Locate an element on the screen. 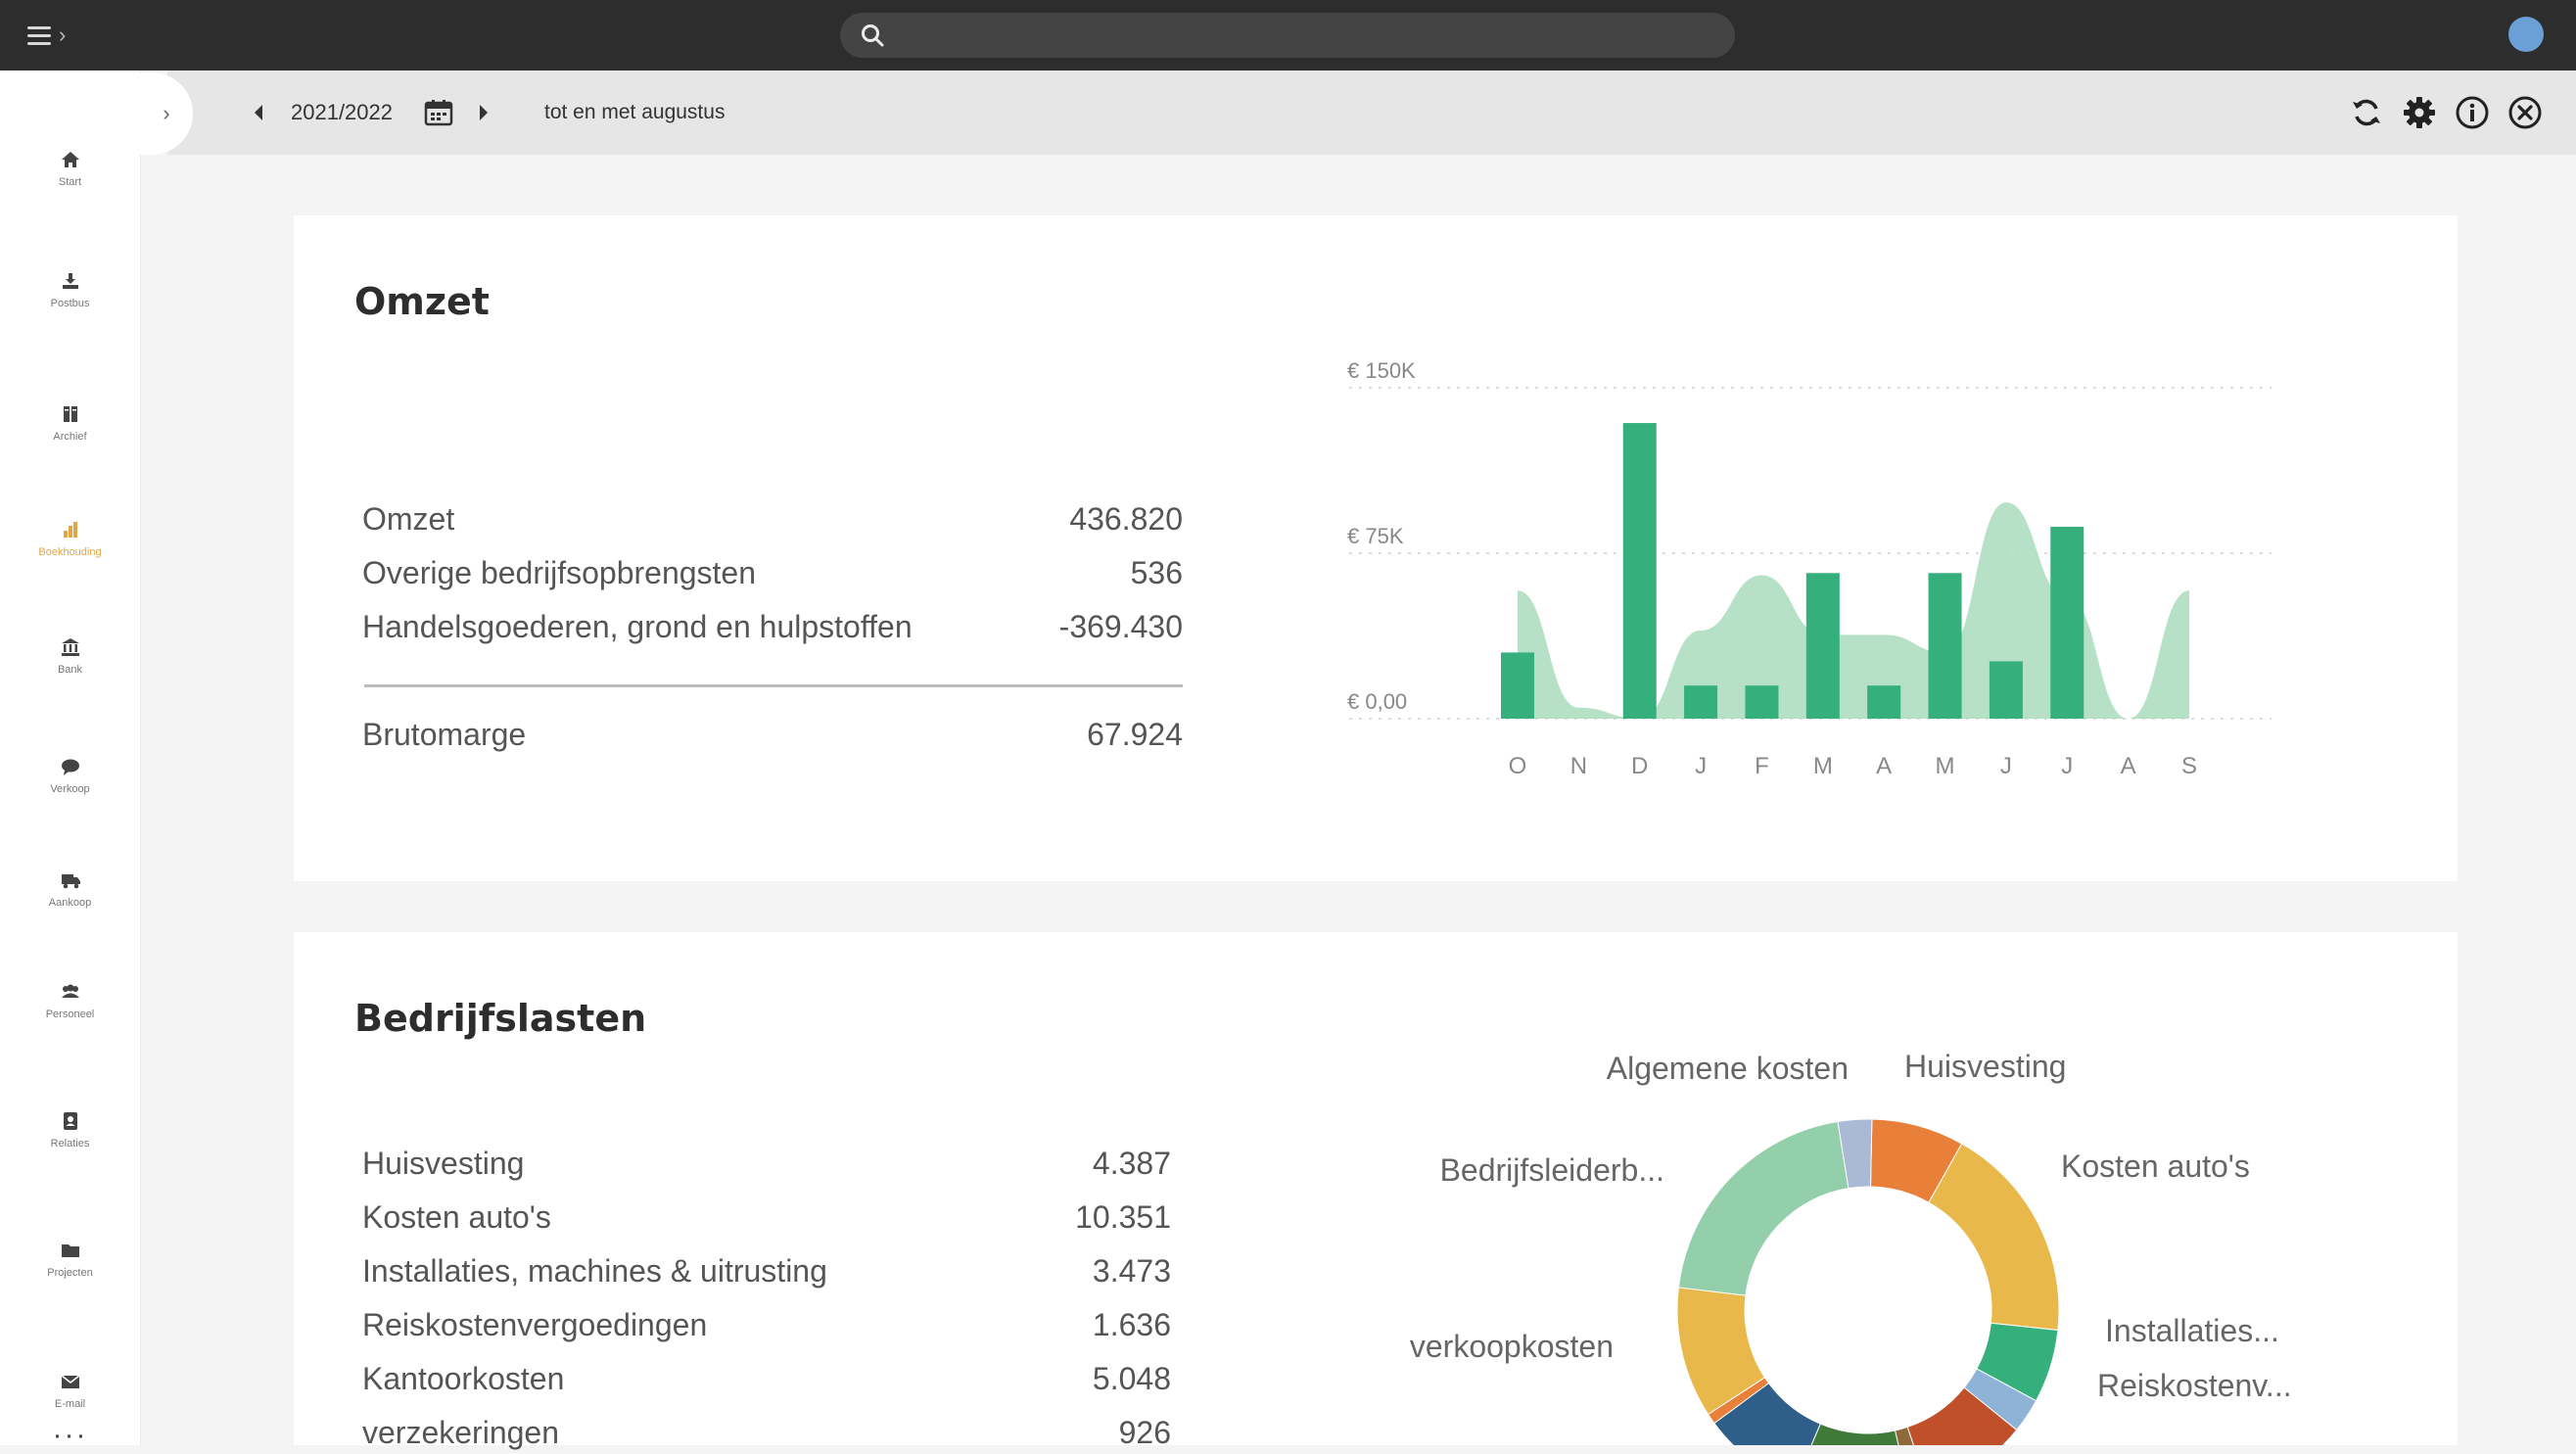 The image size is (2576, 1454). more-icon: ··· is located at coordinates (70, 1435).